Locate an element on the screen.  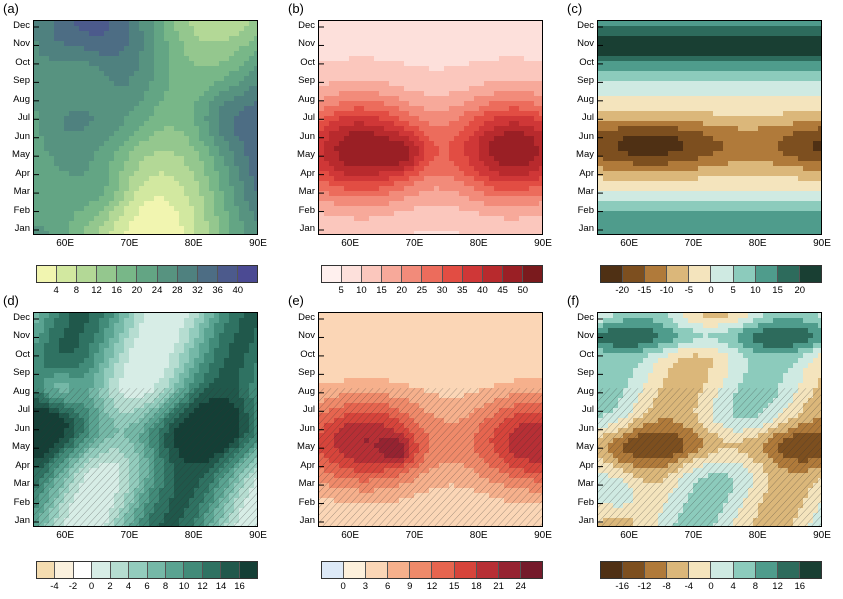
y-tick-label: Feb is located at coordinates (306, 210).